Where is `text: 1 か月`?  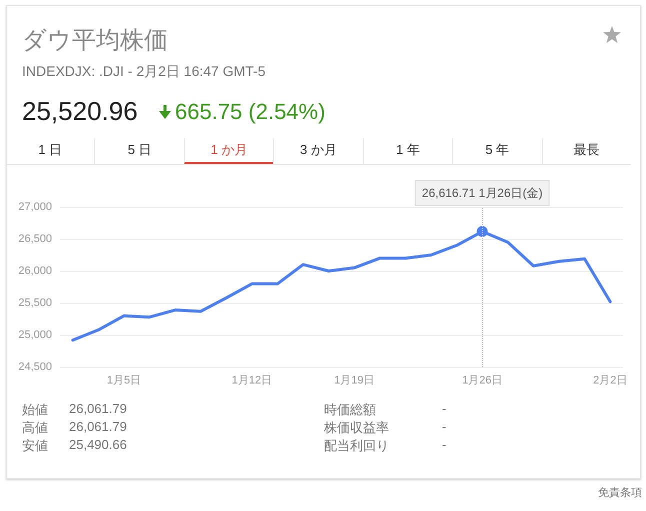
text: 1 か月 is located at coordinates (229, 151).